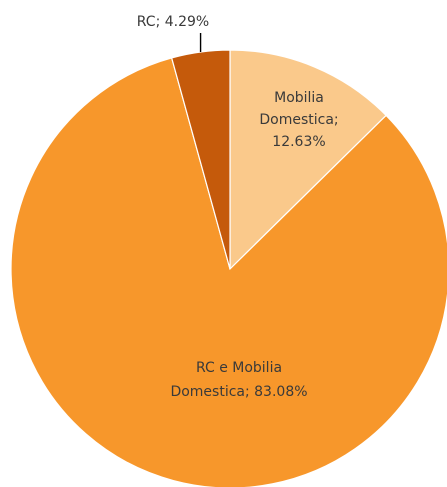  Describe the element at coordinates (200, 159) in the screenshot. I see `pie-slice-rc` at that location.